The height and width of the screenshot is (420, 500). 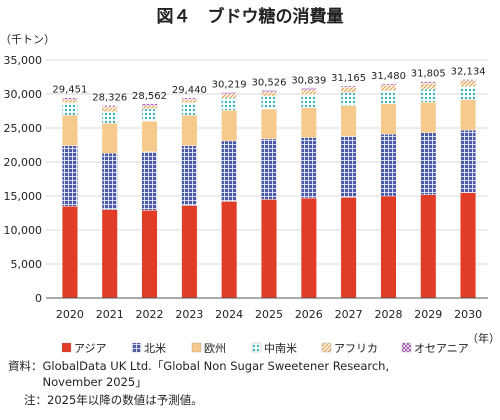 What do you see at coordinates (441, 348) in the screenshot?
I see `legend-label: オセアニア` at bounding box center [441, 348].